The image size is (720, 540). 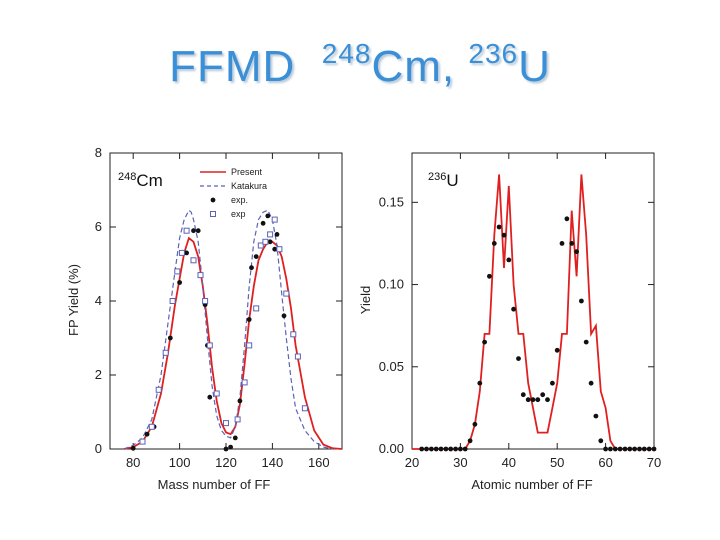 What do you see at coordinates (391, 366) in the screenshot?
I see `right-y-tick-label: 0.05` at bounding box center [391, 366].